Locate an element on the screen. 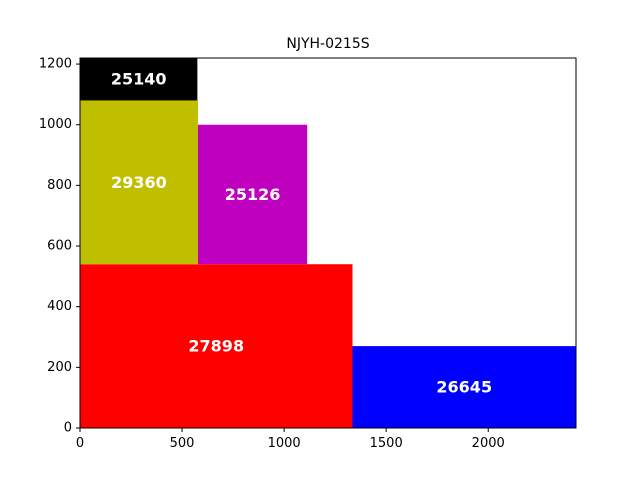  y-tick-label: 600 is located at coordinates (59, 246).